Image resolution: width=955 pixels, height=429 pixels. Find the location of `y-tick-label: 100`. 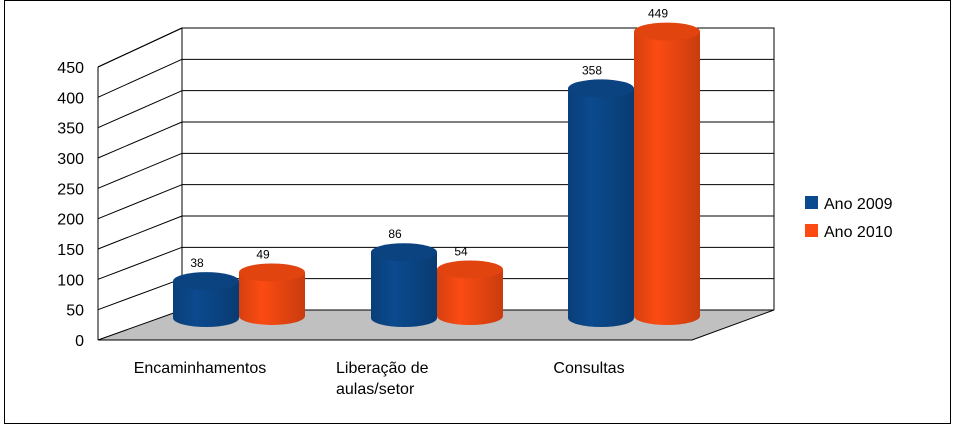

y-tick-label: 100 is located at coordinates (70, 280).